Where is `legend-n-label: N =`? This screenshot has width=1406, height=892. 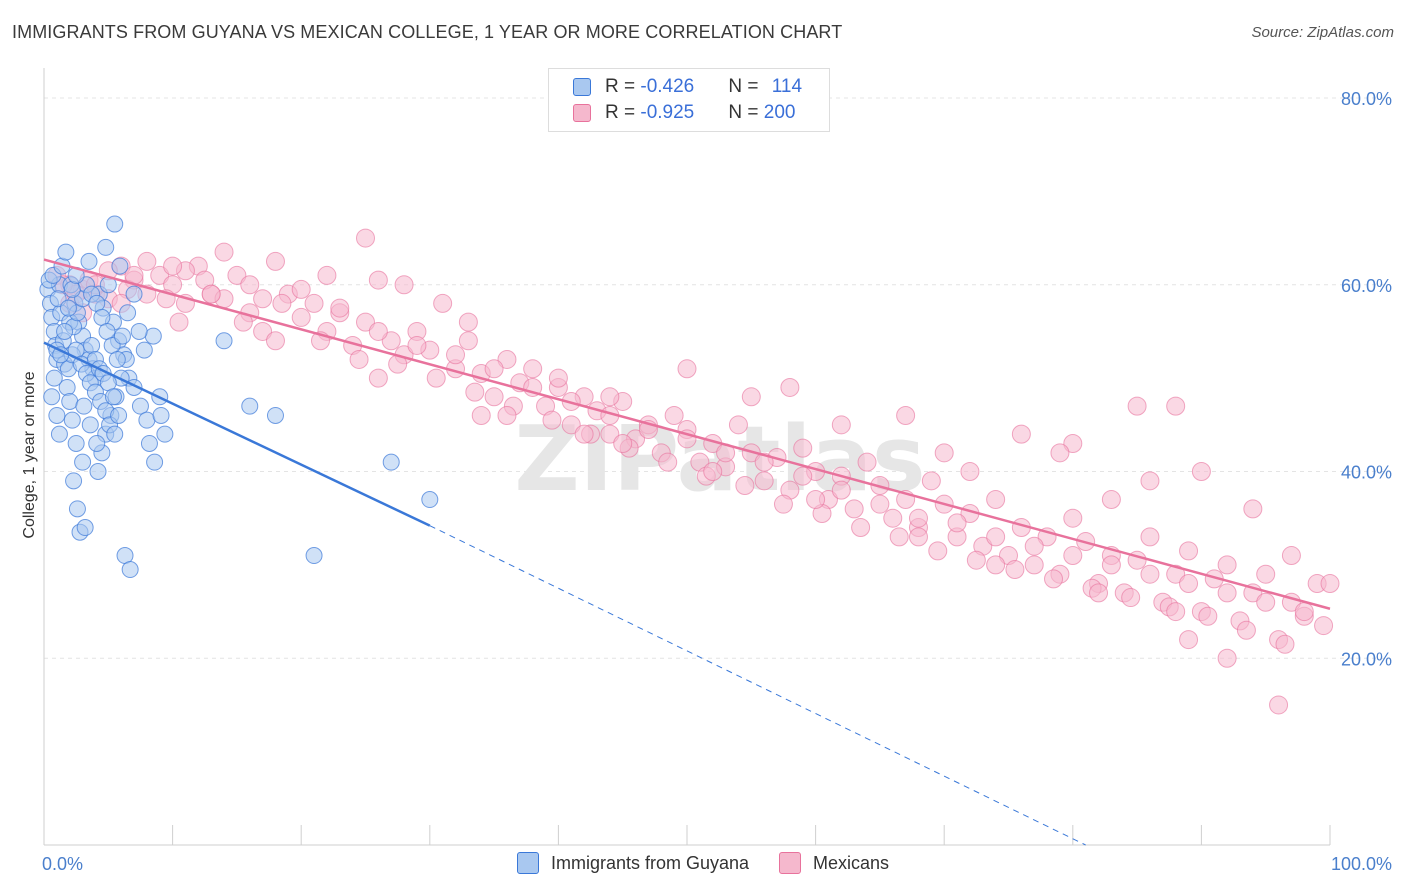
legend-n-label: N = is located at coordinates (746, 86).